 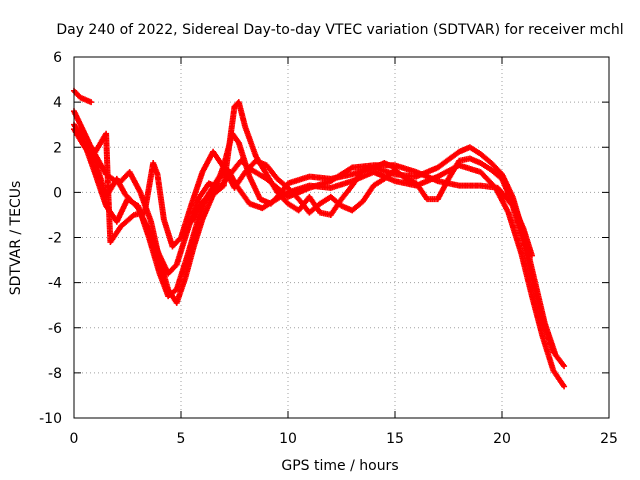 What do you see at coordinates (288, 439) in the screenshot?
I see `x-tick-label: 10` at bounding box center [288, 439].